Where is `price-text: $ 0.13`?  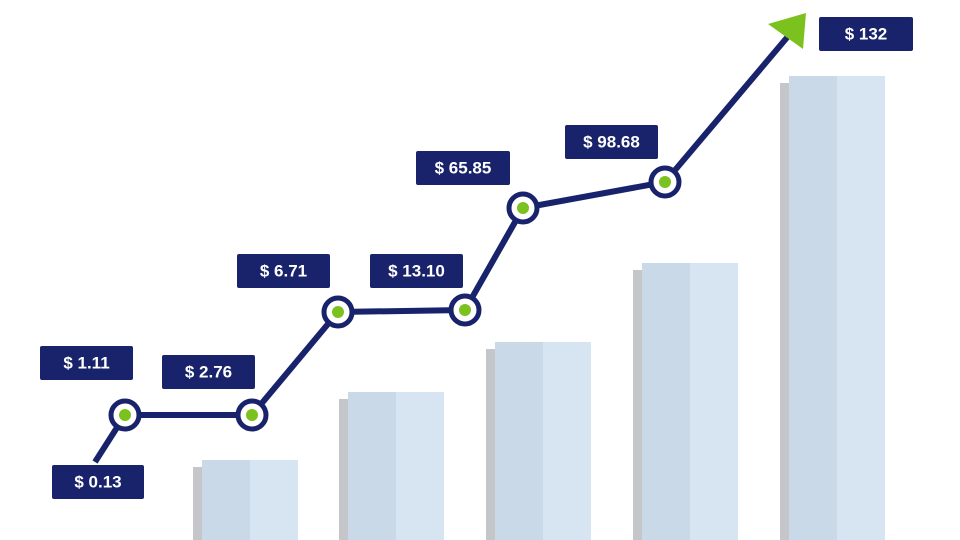 price-text: $ 0.13 is located at coordinates (97, 482).